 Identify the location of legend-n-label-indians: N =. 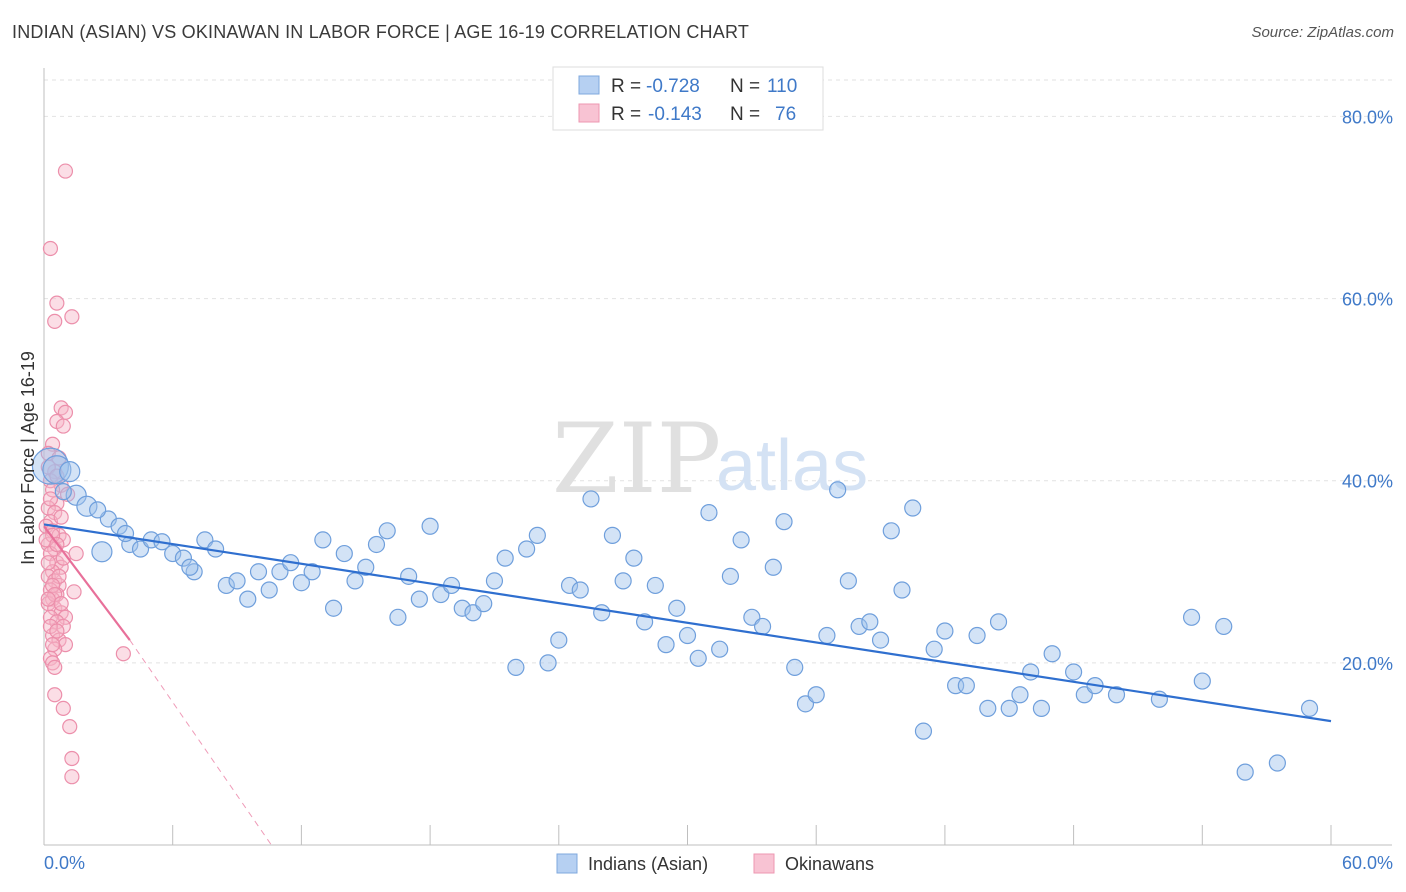
(745, 86).